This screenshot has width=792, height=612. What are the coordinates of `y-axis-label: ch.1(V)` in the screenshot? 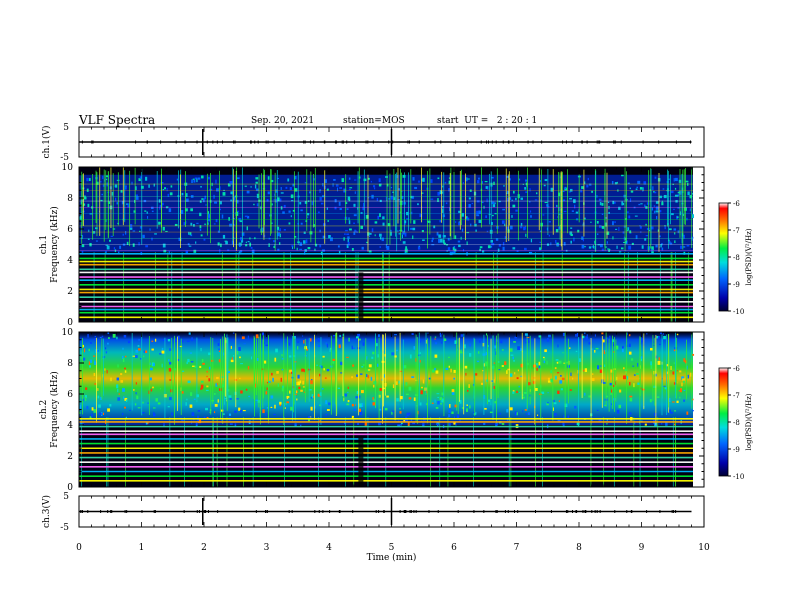 It's located at (46, 142).